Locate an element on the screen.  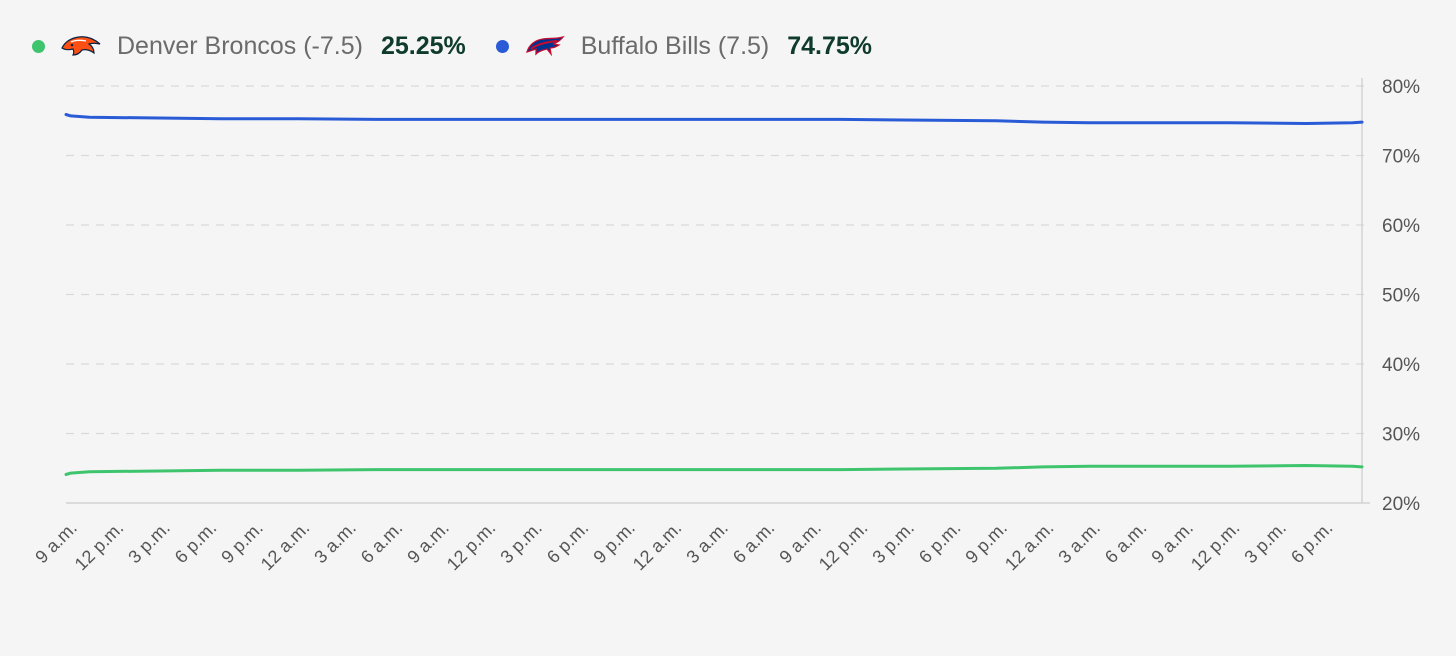
buffalo-bills-label: Buffalo Bills (7.5) is located at coordinates (675, 45).